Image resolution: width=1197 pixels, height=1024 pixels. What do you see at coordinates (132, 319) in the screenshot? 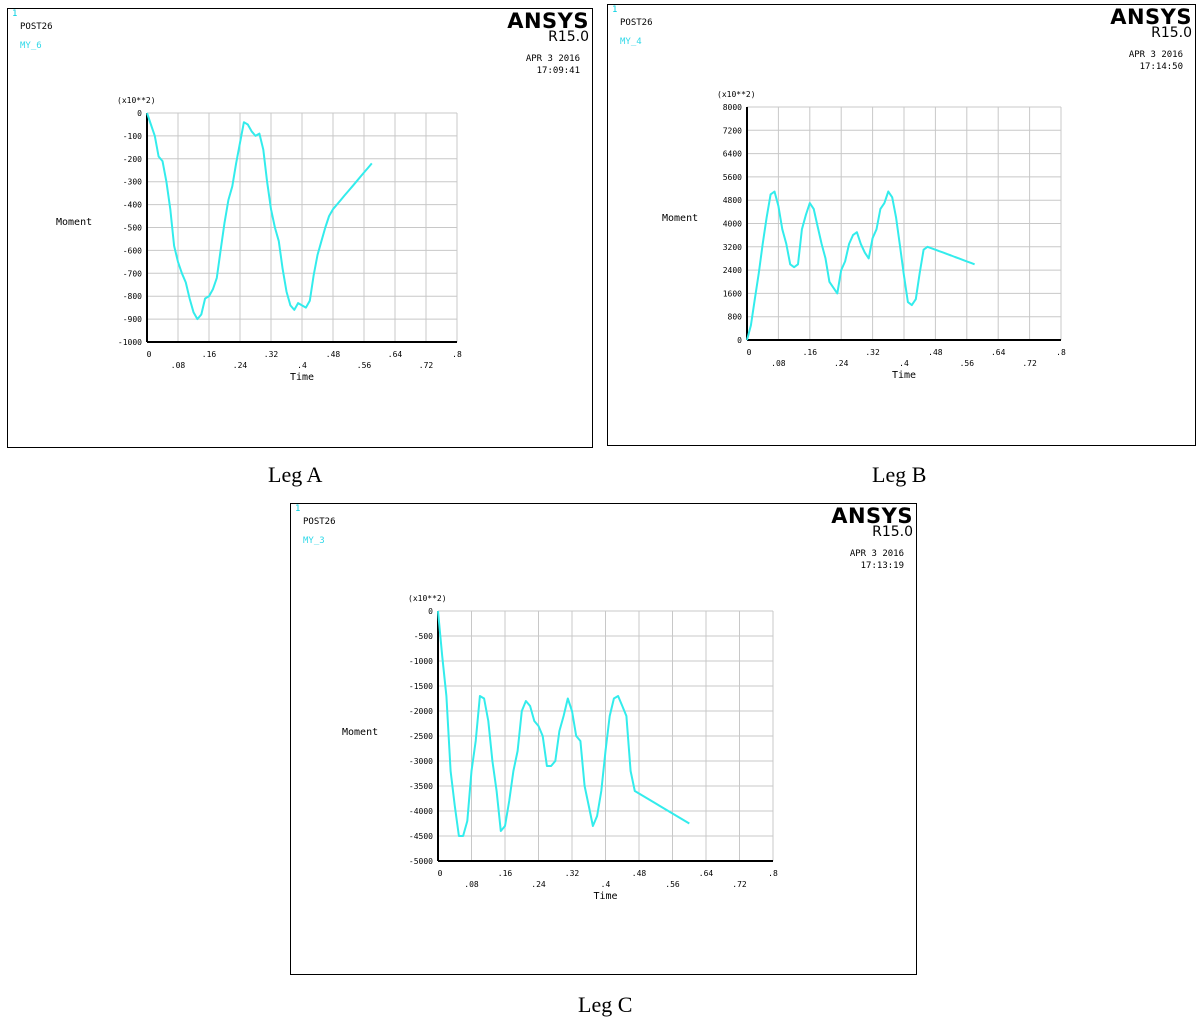
I see `y-tick-label: -900` at bounding box center [132, 319].